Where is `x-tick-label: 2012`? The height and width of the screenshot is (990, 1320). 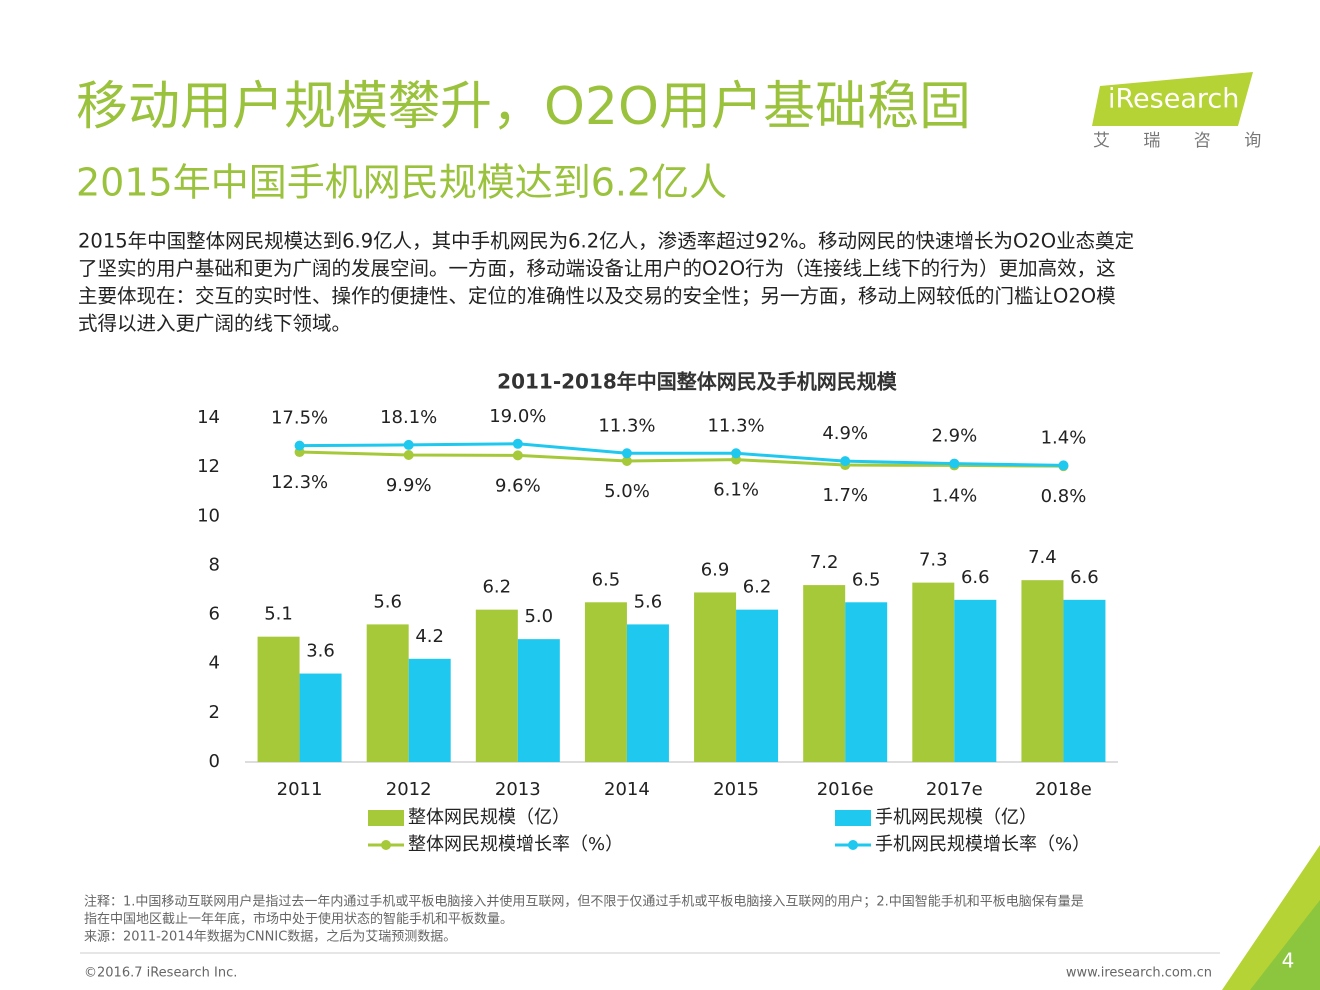 x-tick-label: 2012 is located at coordinates (409, 789).